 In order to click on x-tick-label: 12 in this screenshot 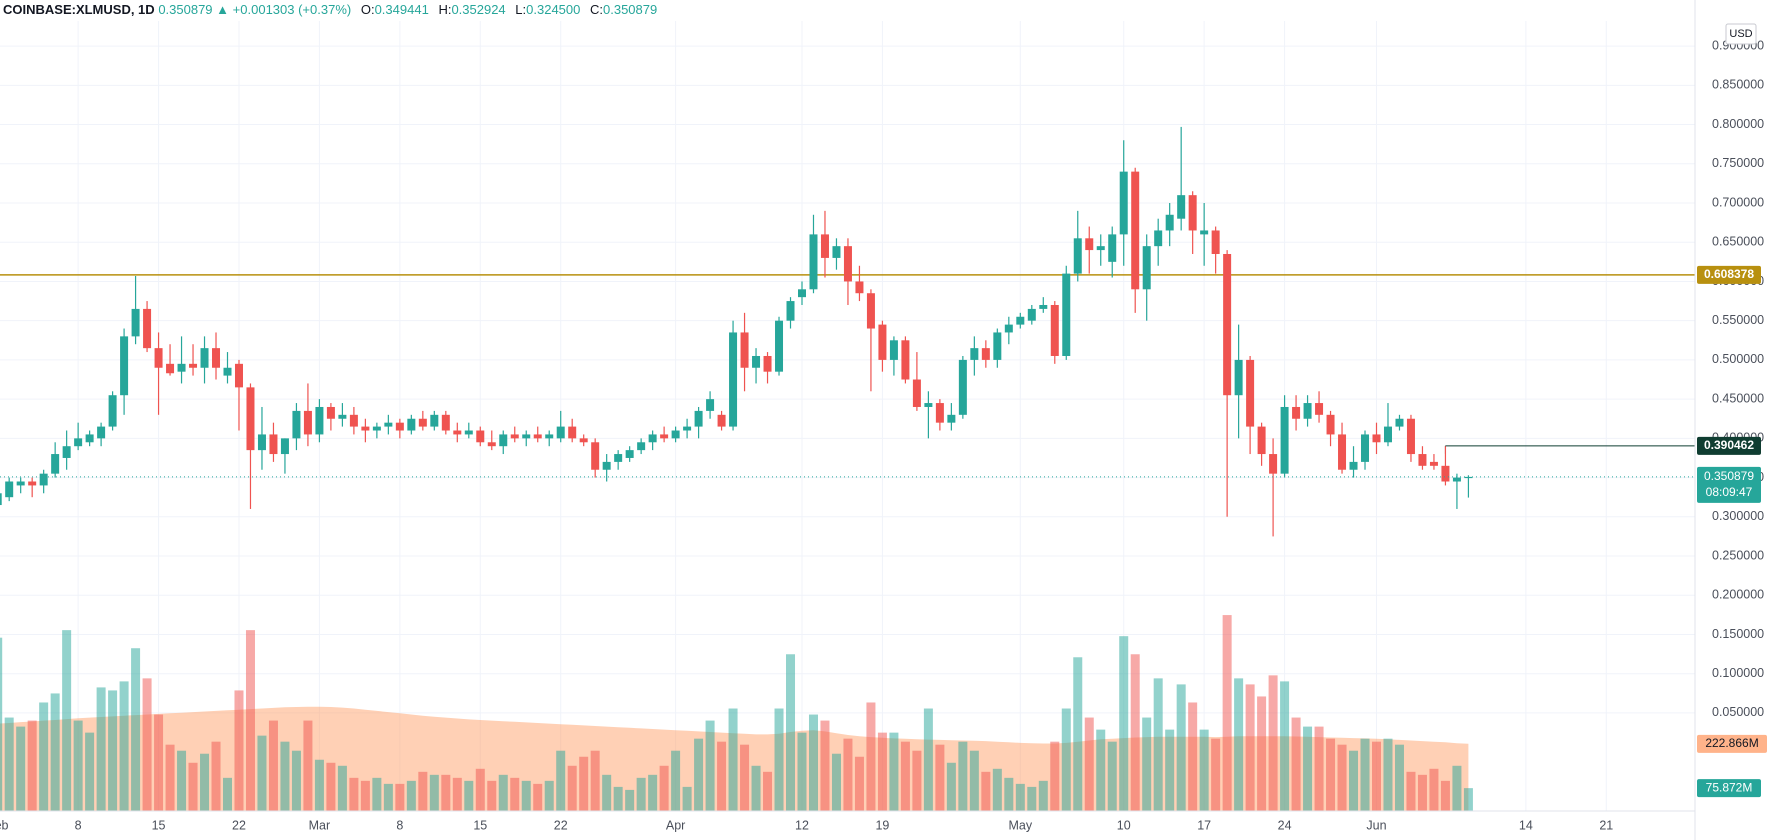, I will do `click(802, 825)`.